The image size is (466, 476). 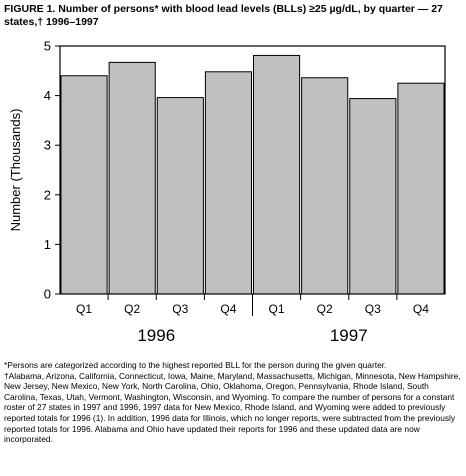 What do you see at coordinates (180, 196) in the screenshot?
I see `bar-1996-q3` at bounding box center [180, 196].